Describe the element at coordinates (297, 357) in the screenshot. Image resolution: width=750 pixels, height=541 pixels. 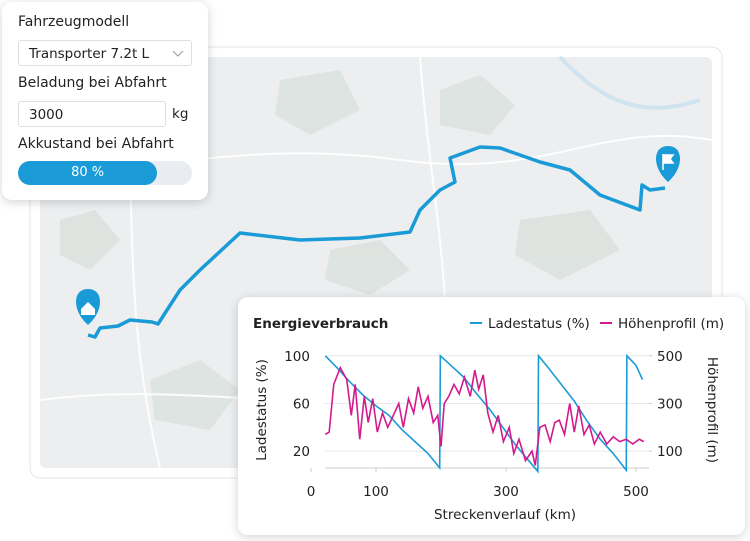
I see `y-tick-label: 100` at that location.